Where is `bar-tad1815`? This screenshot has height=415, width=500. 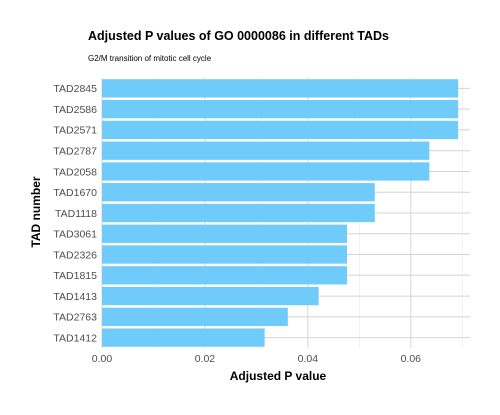
bar-tad1815 is located at coordinates (224, 275).